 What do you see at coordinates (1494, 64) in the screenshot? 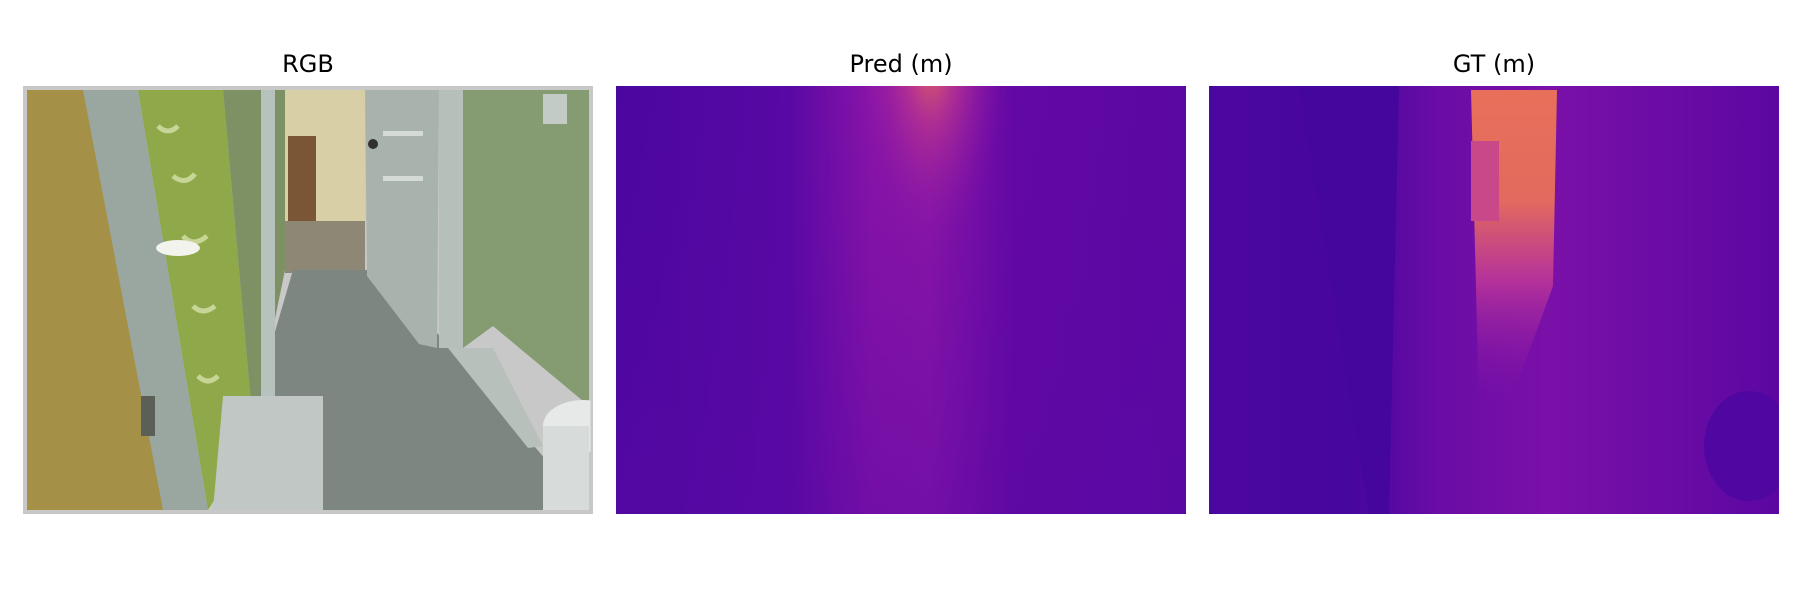
I see `panel-title-gt: GT (m)` at bounding box center [1494, 64].